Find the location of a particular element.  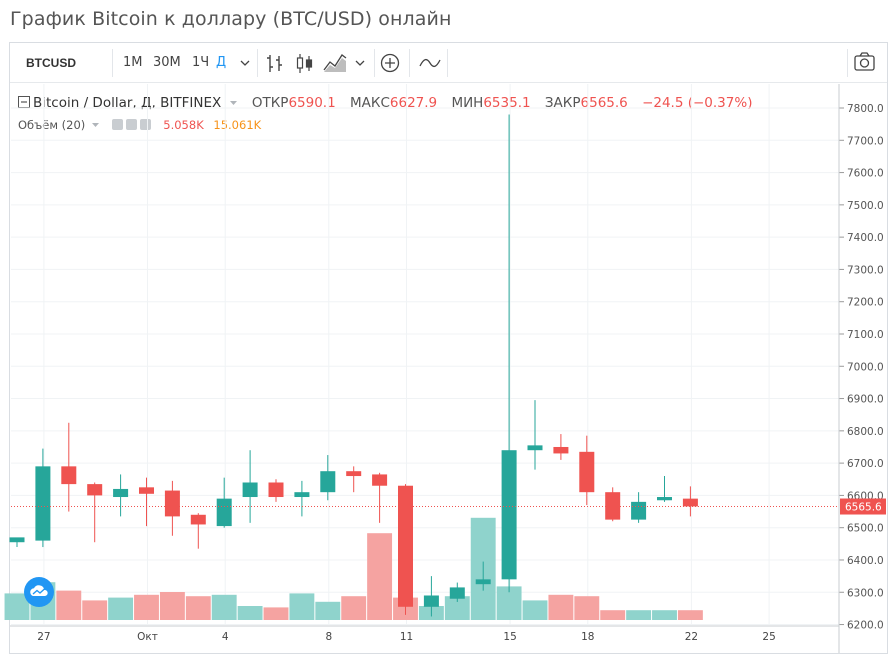

candles-style-button is located at coordinates (305, 63).